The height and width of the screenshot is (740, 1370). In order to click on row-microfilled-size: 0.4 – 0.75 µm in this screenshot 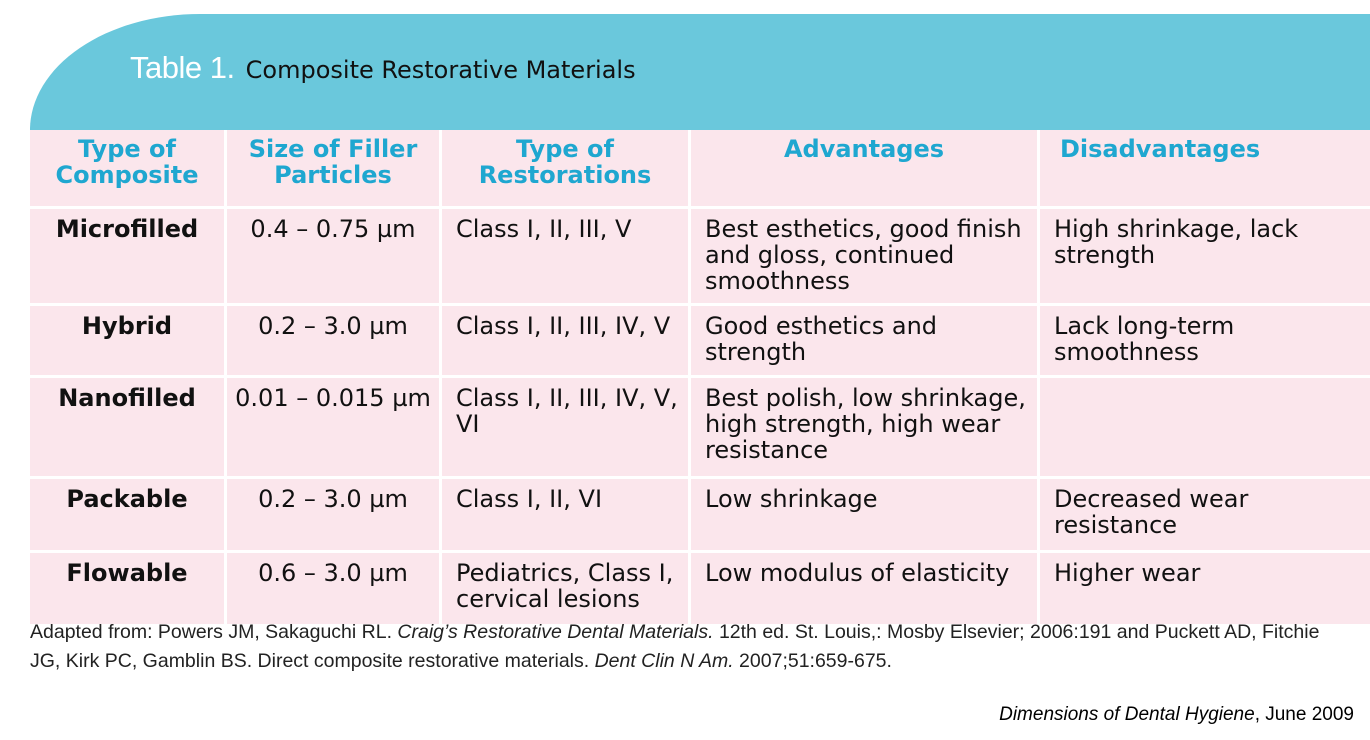, I will do `click(333, 256)`.